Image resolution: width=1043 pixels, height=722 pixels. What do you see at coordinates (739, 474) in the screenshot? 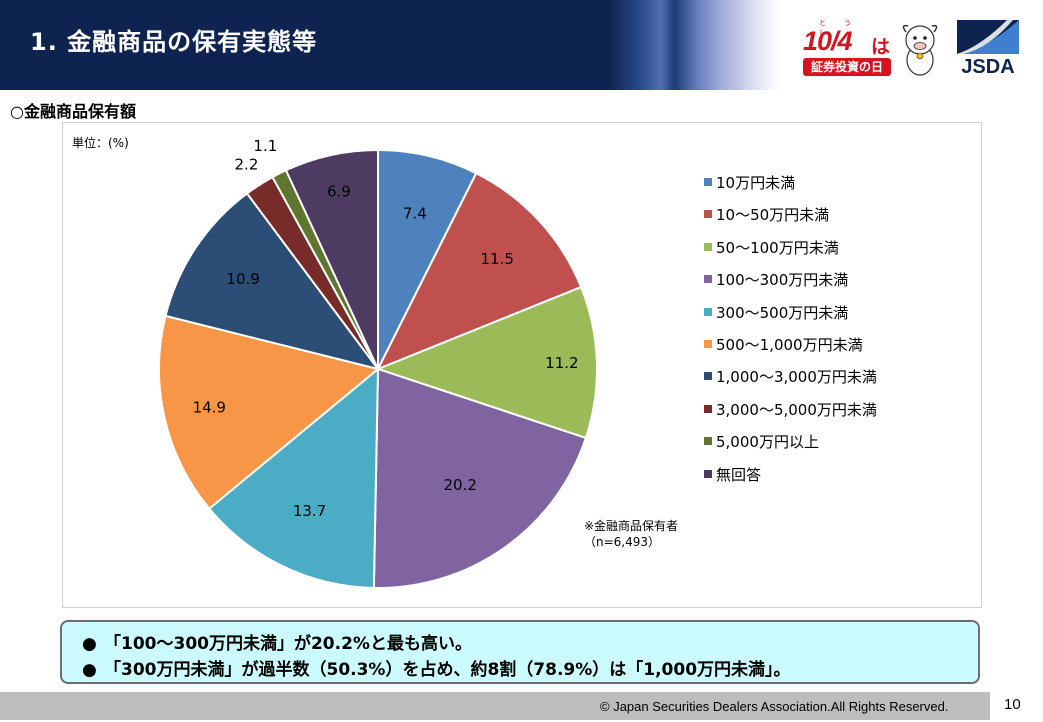
I see `legend-label: 無回答` at bounding box center [739, 474].